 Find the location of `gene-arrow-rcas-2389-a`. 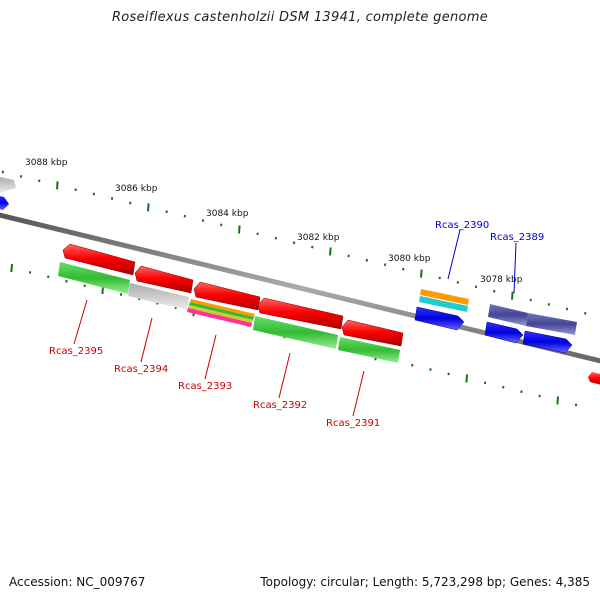

gene-arrow-rcas-2389-a is located at coordinates (504, 332).